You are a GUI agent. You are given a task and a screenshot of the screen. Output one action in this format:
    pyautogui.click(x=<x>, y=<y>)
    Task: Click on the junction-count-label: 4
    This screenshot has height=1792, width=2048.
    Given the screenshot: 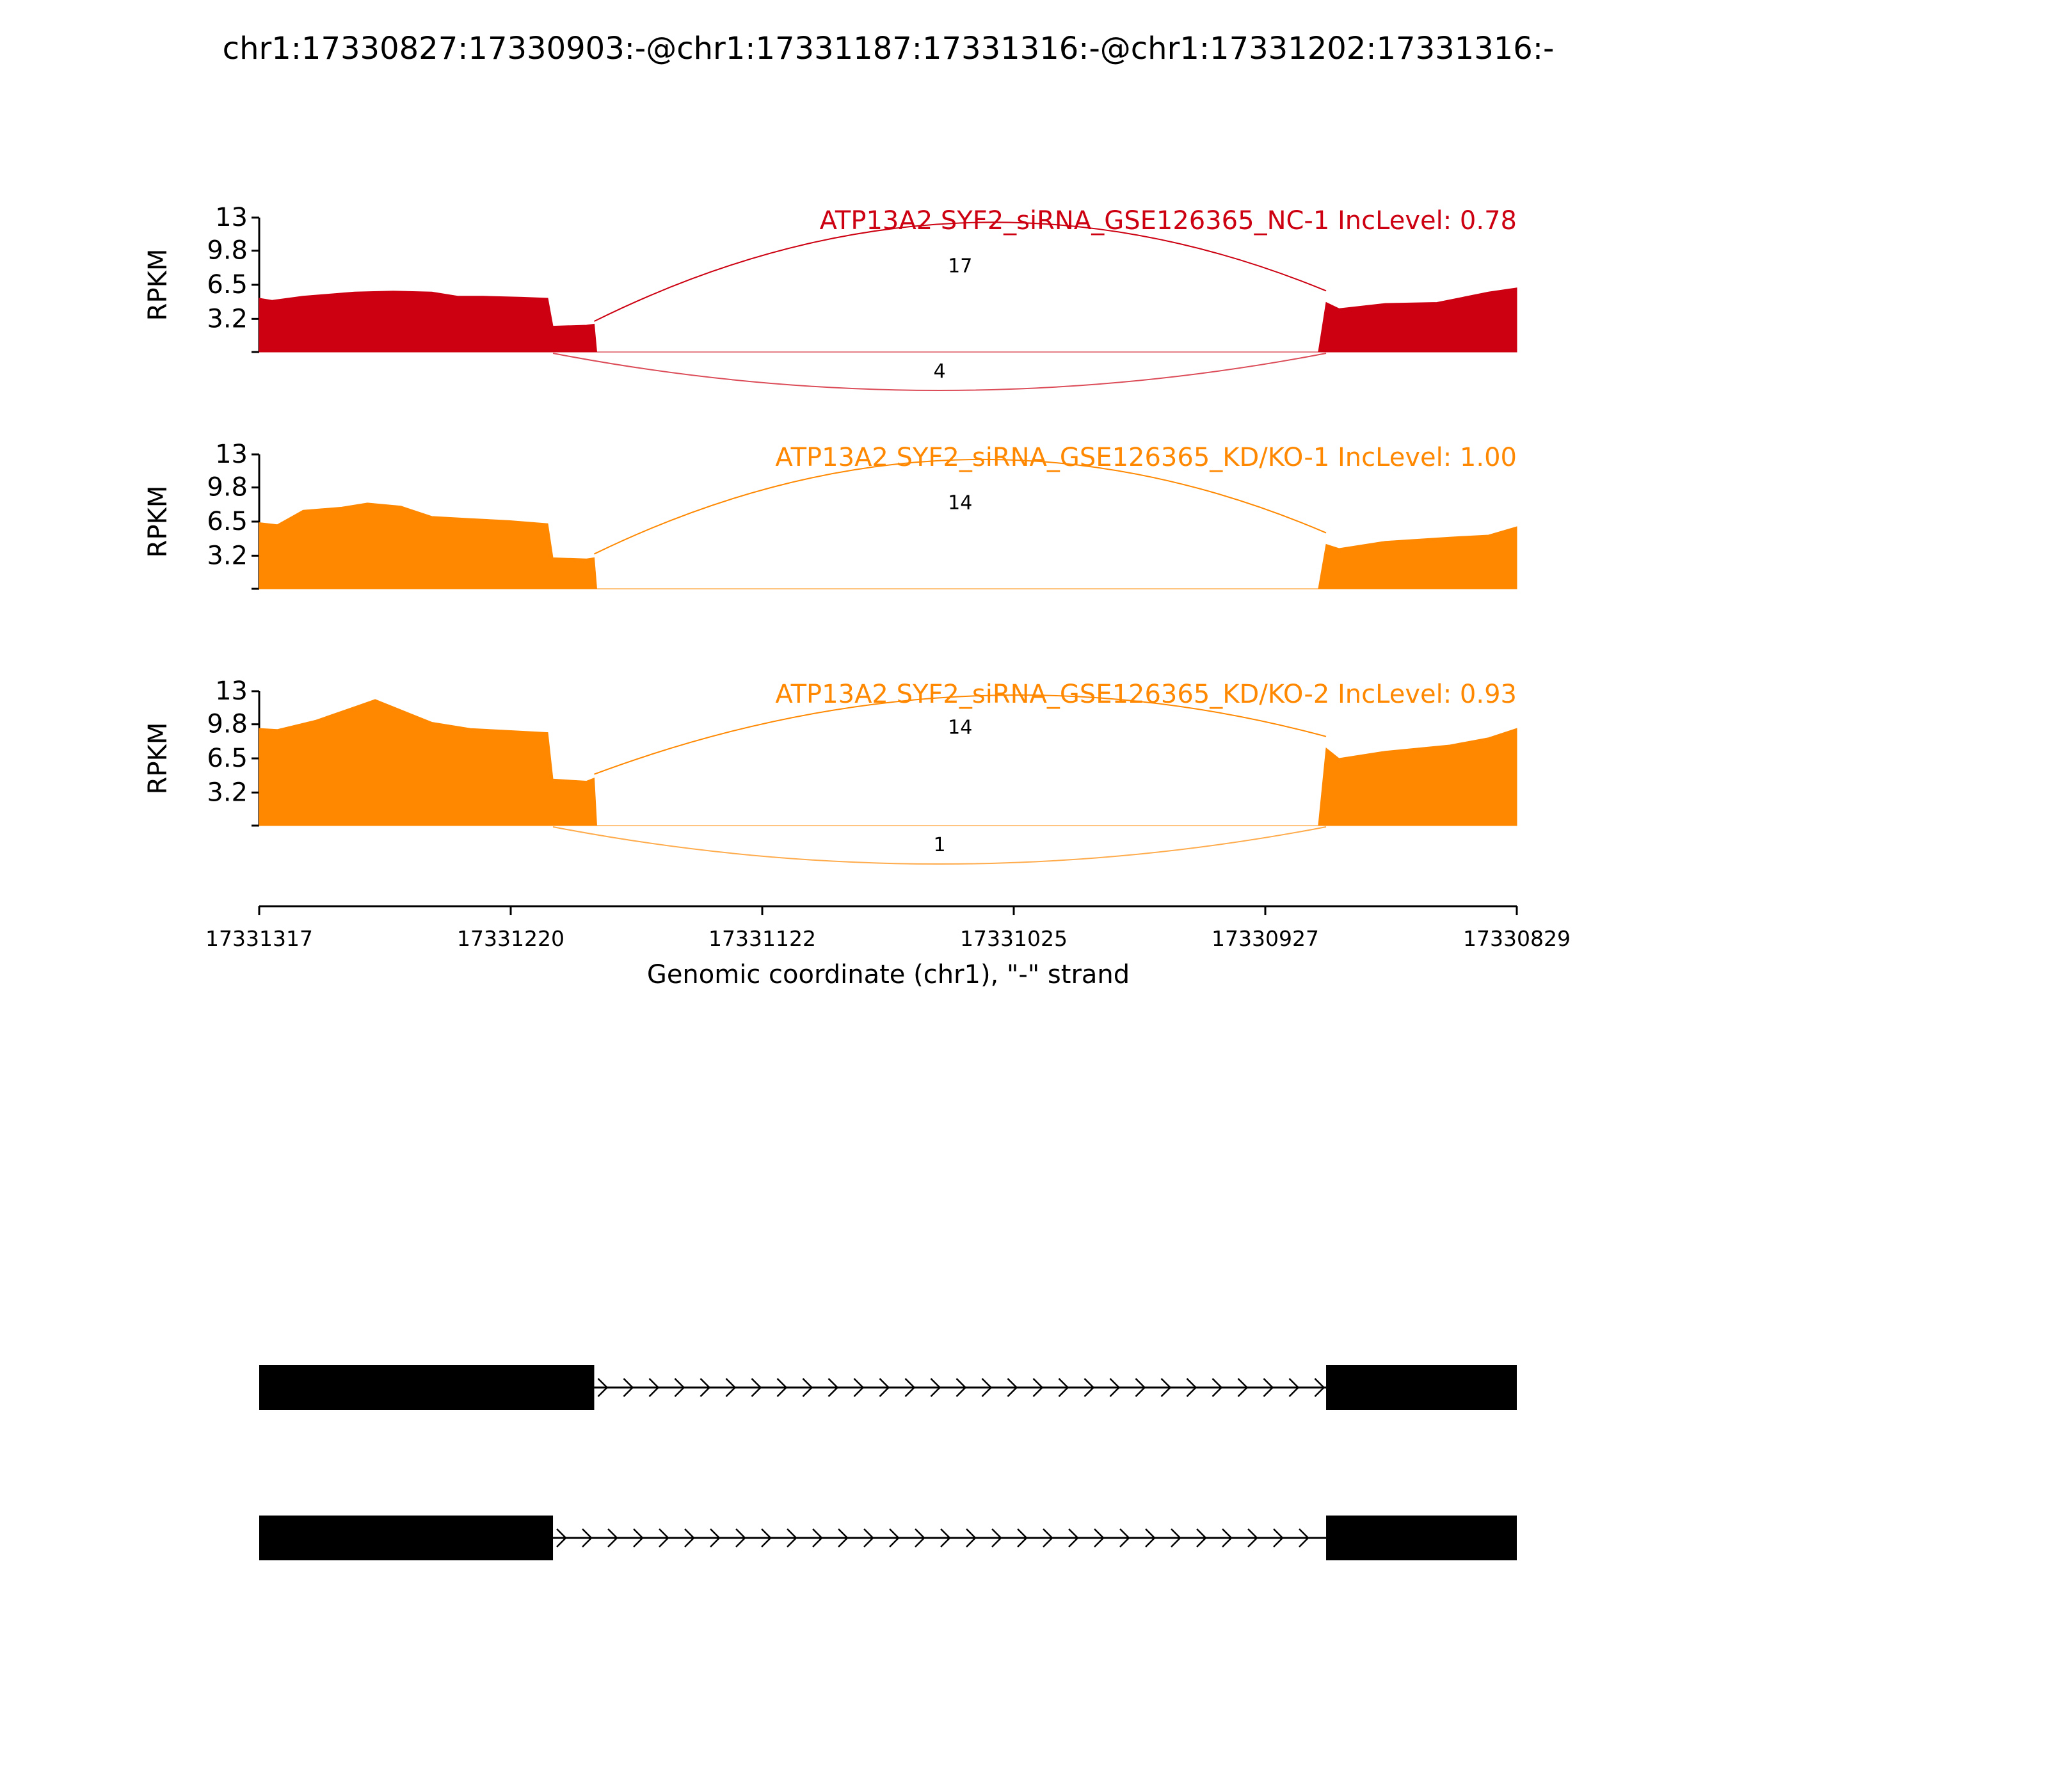 What is the action you would take?
    pyautogui.click(x=939, y=371)
    